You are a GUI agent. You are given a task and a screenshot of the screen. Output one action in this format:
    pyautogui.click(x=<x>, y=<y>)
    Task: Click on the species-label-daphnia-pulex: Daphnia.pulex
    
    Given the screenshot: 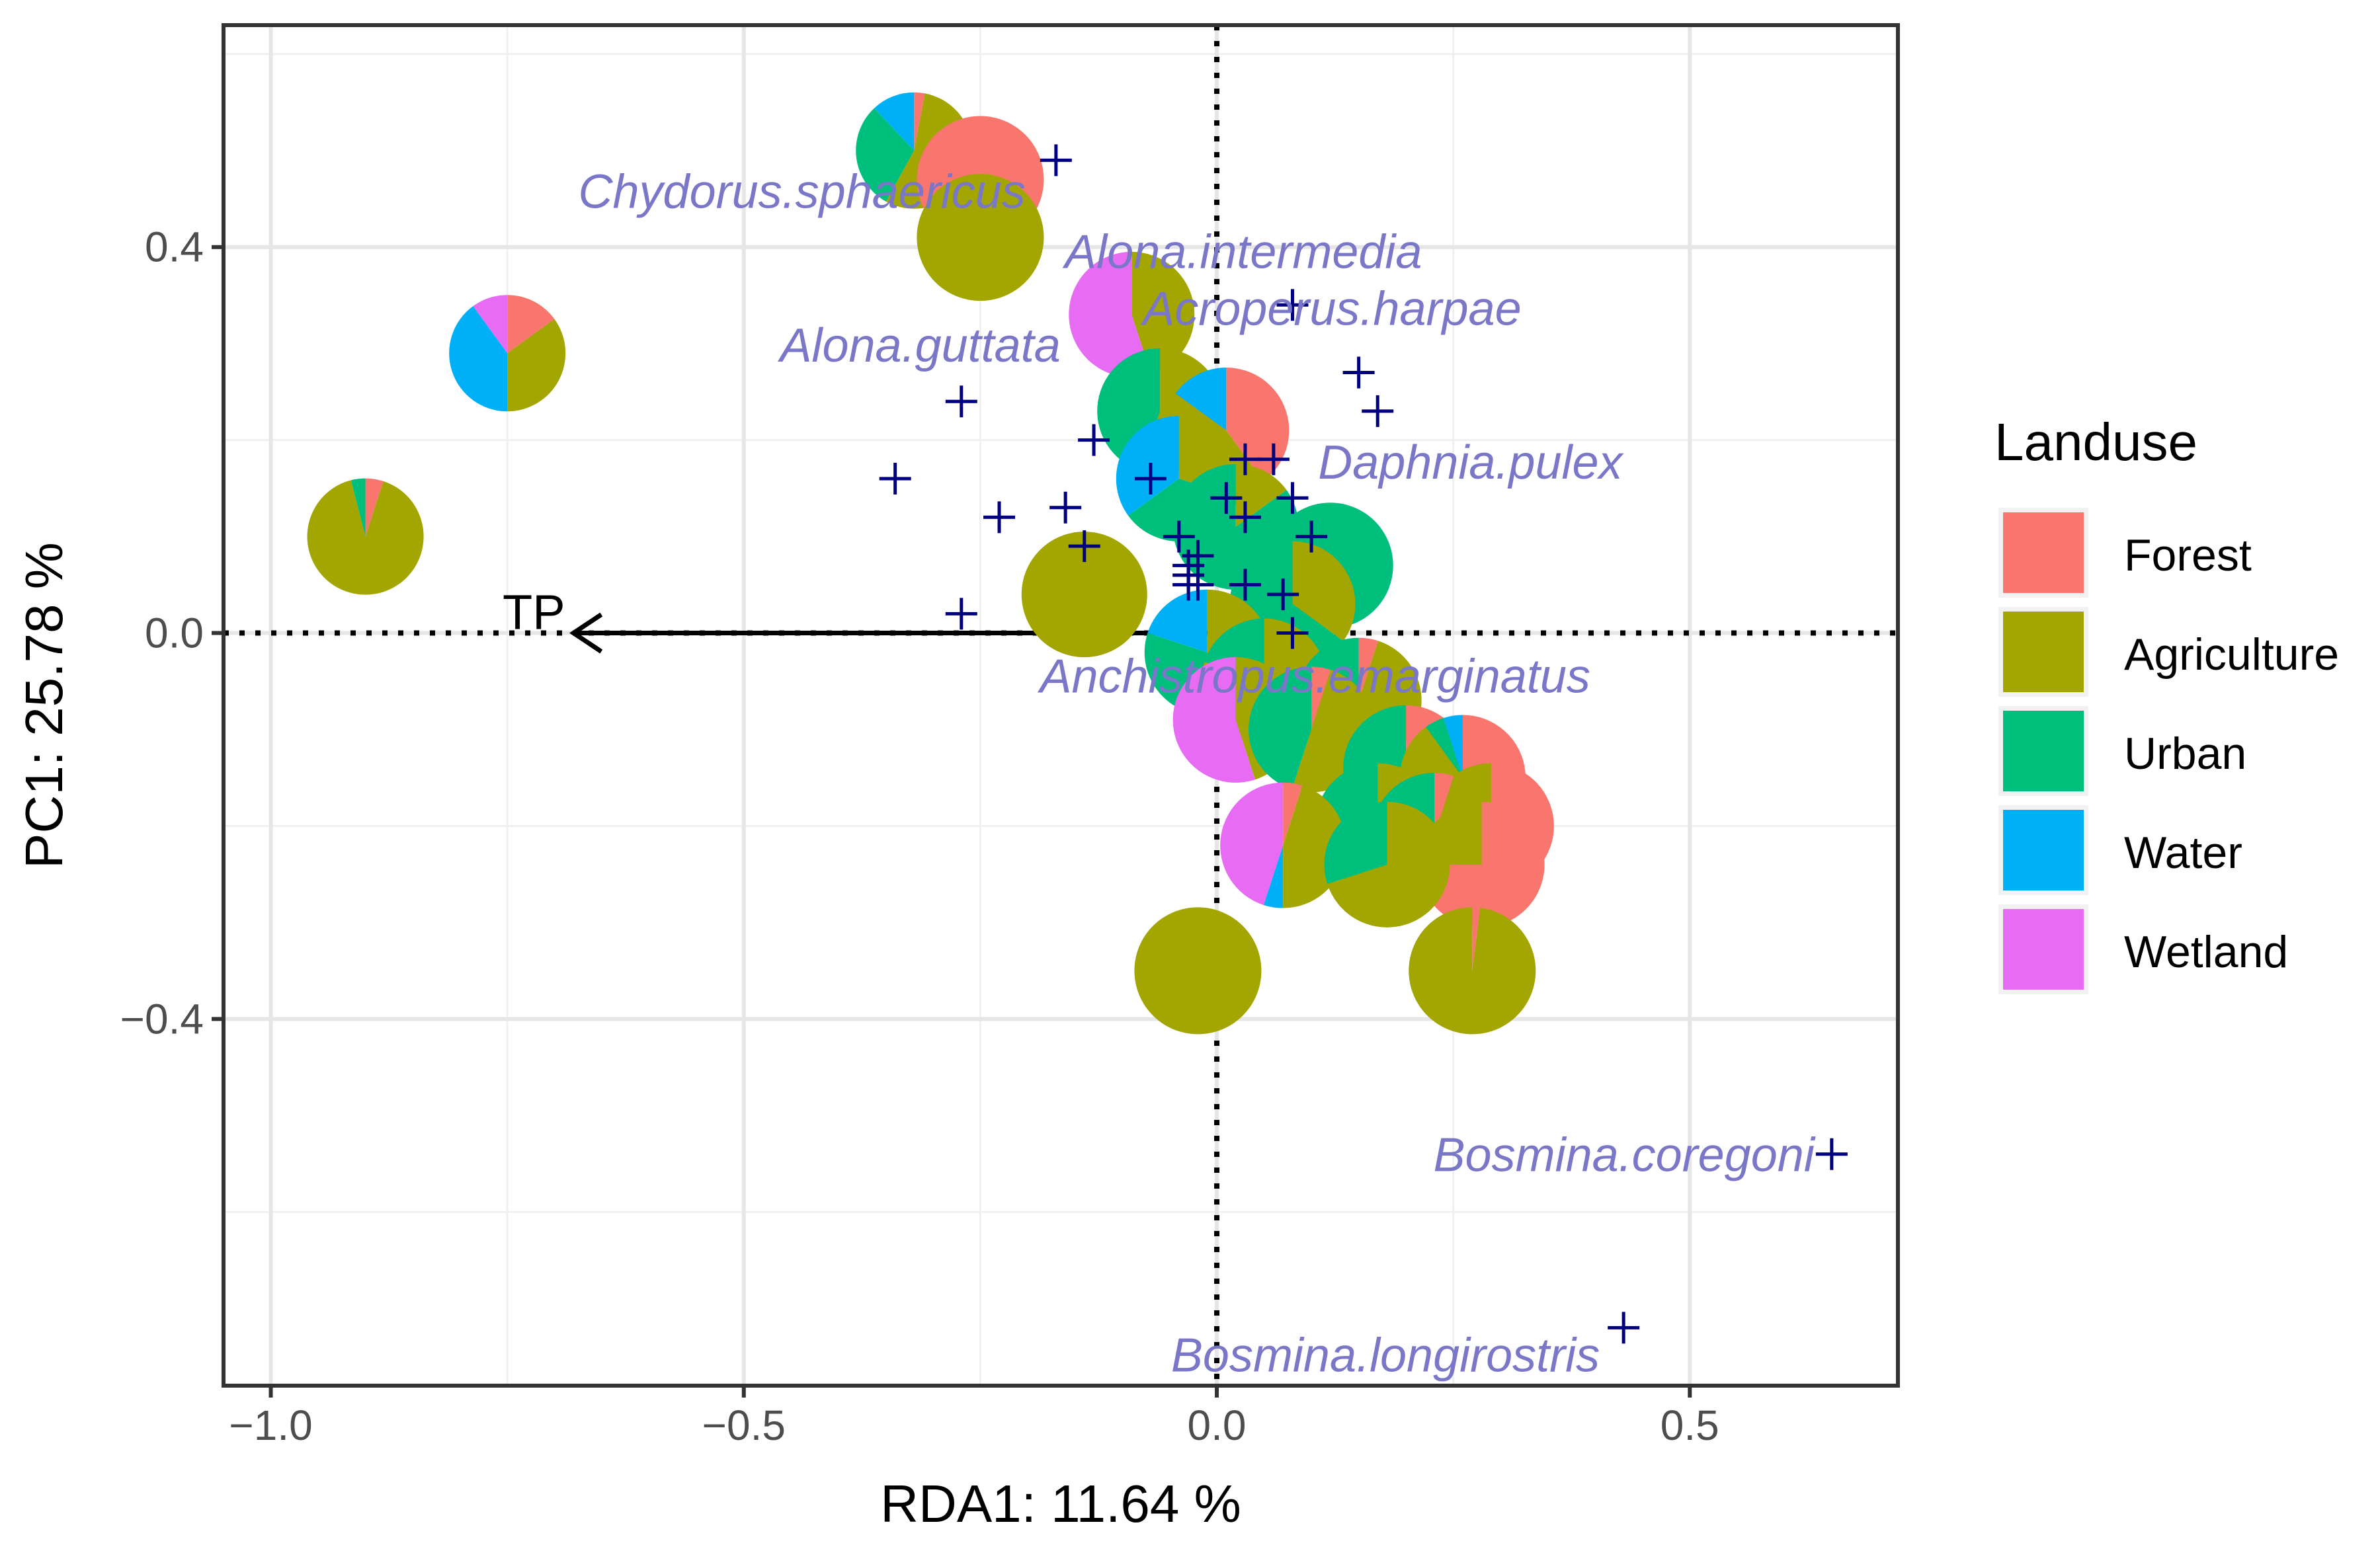 What is the action you would take?
    pyautogui.click(x=1471, y=462)
    